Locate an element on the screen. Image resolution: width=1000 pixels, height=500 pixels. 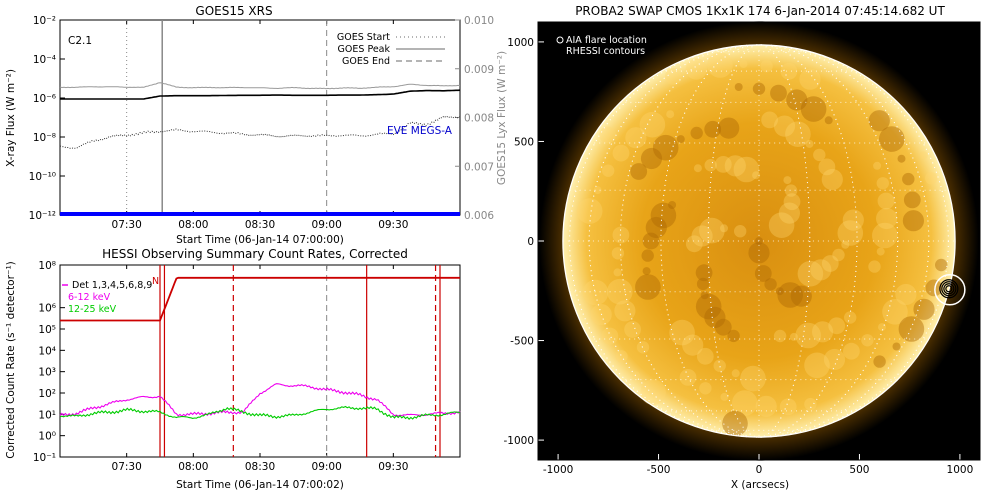
goes-y-tick-label: 10⁻² is located at coordinates (44, 21).